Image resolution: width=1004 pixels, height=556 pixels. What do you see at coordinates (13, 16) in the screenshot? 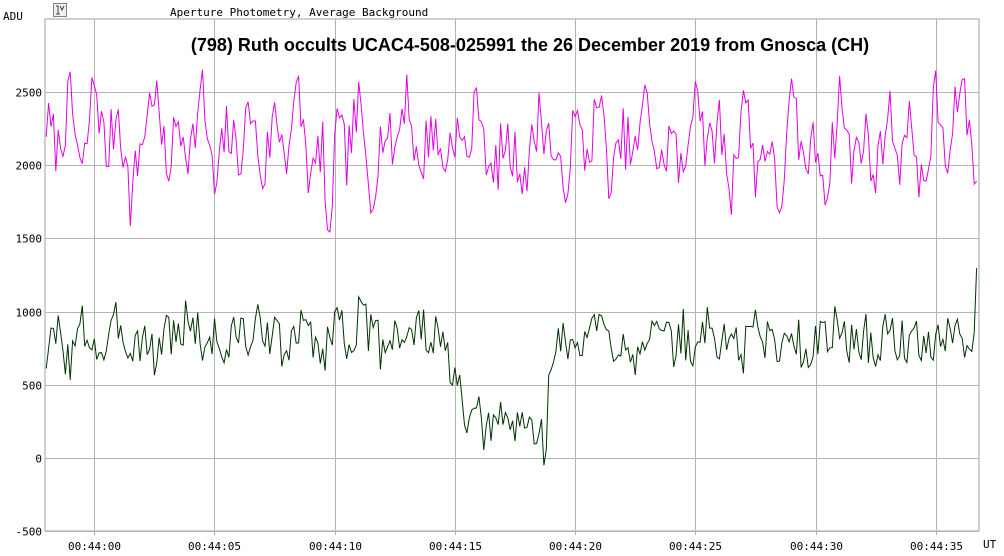
I see `y-axis-label: ADU` at bounding box center [13, 16].